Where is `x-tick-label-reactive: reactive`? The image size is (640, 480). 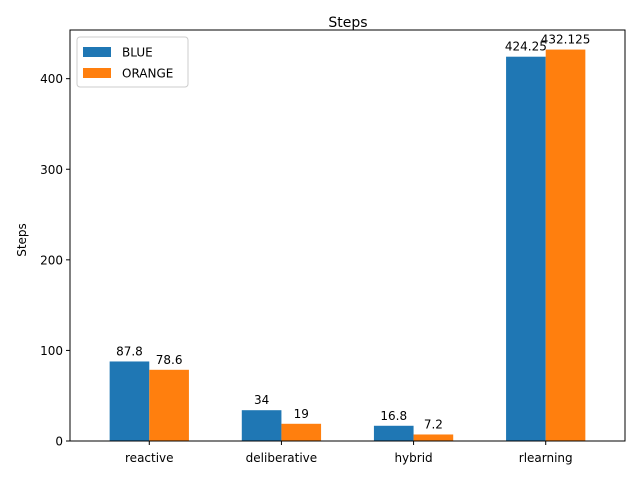 x-tick-label-reactive: reactive is located at coordinates (149, 458).